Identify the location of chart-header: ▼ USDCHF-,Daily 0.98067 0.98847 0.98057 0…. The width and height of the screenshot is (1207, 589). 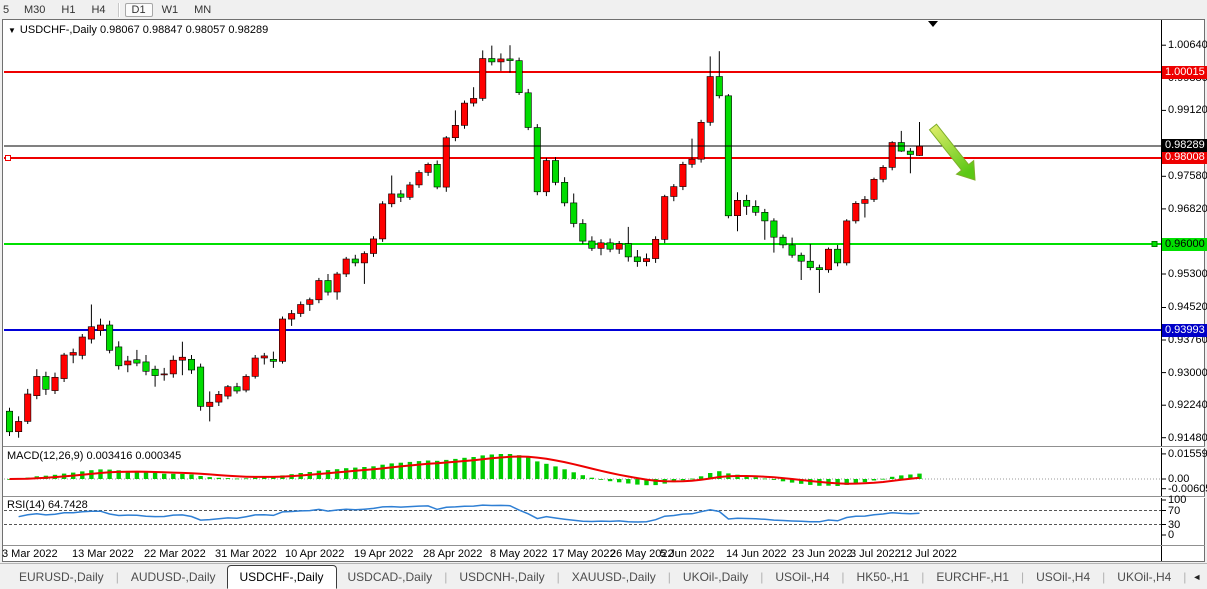
(138, 30).